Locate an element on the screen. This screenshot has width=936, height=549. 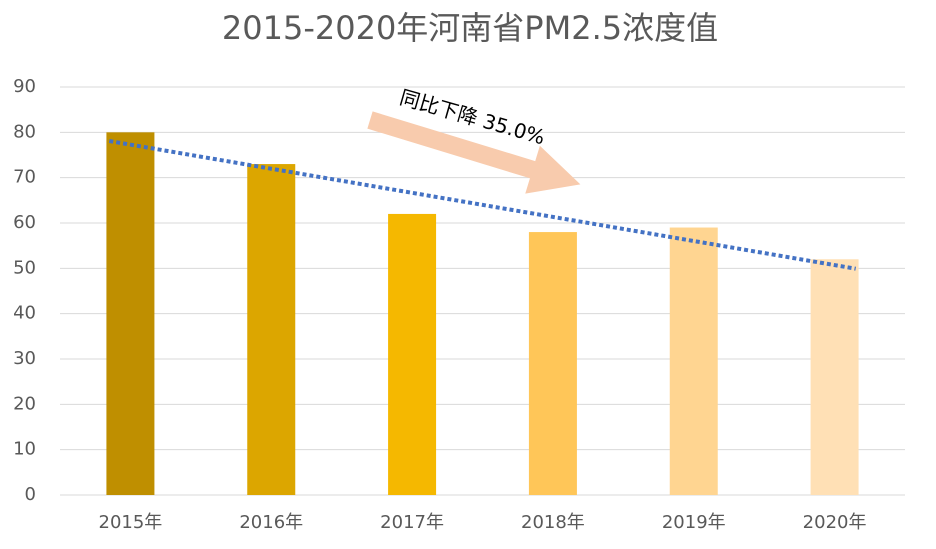
y-tick-label: 20 is located at coordinates (24, 403).